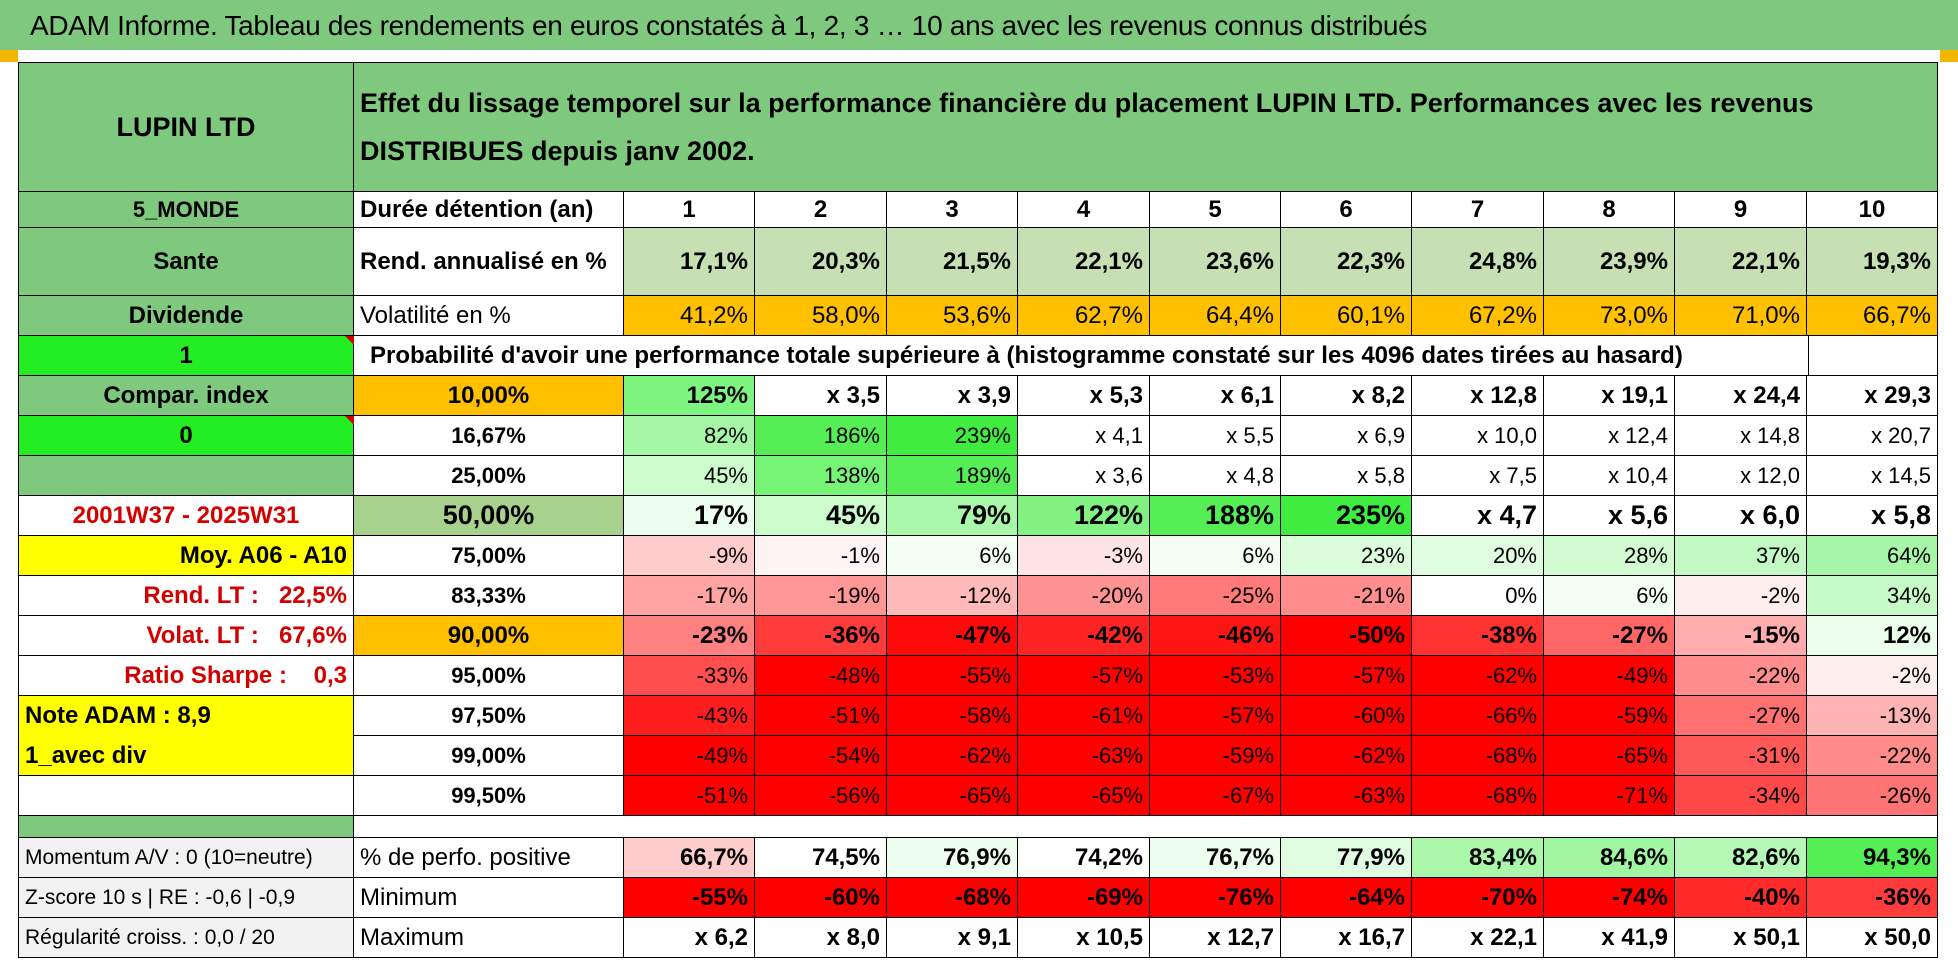 The height and width of the screenshot is (977, 1958). What do you see at coordinates (1872, 636) in the screenshot?
I see `probability-cell: 12%` at bounding box center [1872, 636].